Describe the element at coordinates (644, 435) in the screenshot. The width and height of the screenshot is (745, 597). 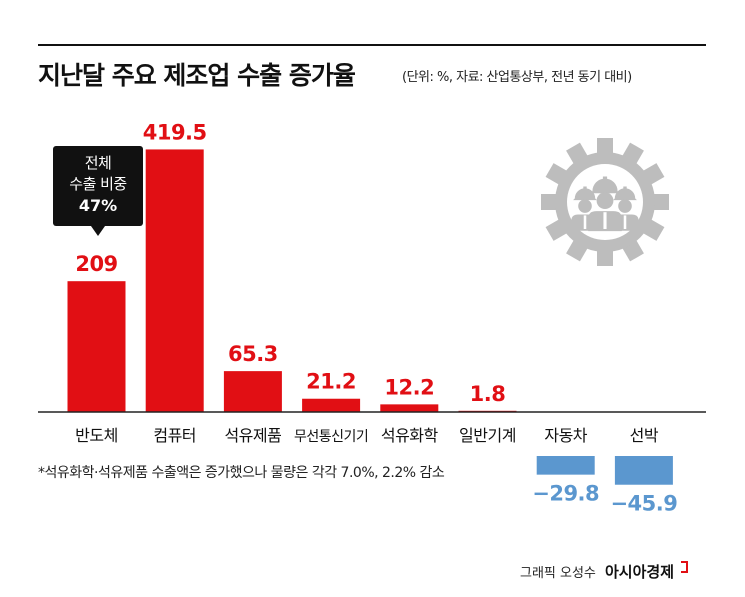
I see `category-label-선박: 선박` at that location.